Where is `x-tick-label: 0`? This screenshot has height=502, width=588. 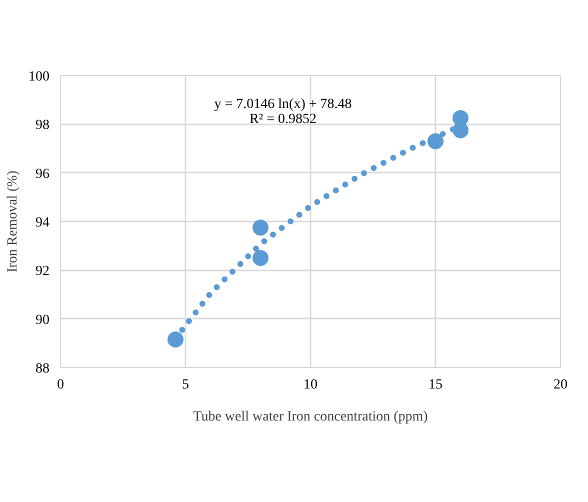 x-tick-label: 0 is located at coordinates (60, 385).